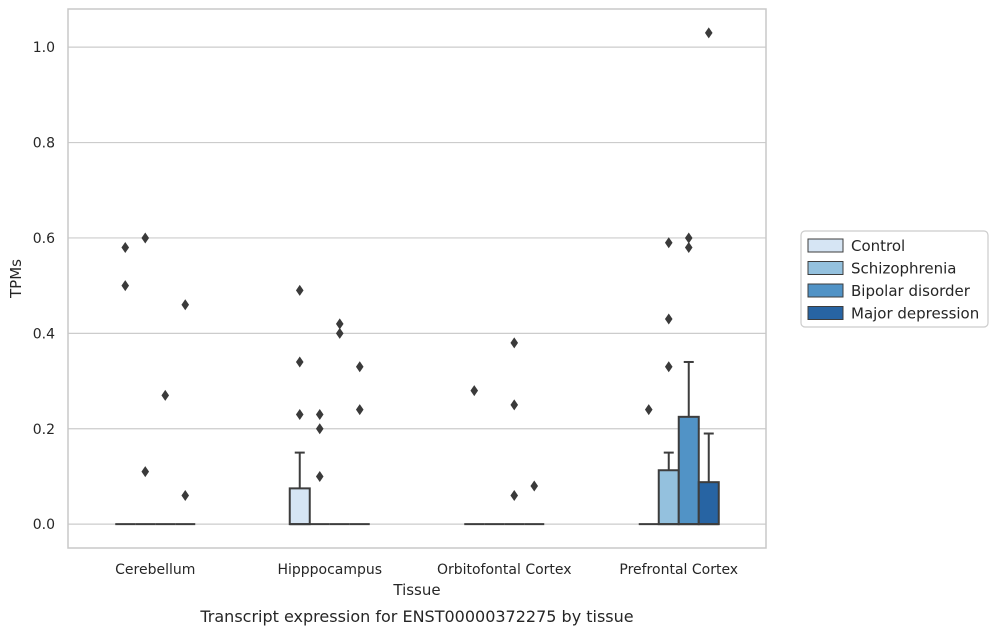 This screenshot has width=997, height=634. I want to click on box-bipolar-disorder-orbitofontal-cortex, so click(514, 431).